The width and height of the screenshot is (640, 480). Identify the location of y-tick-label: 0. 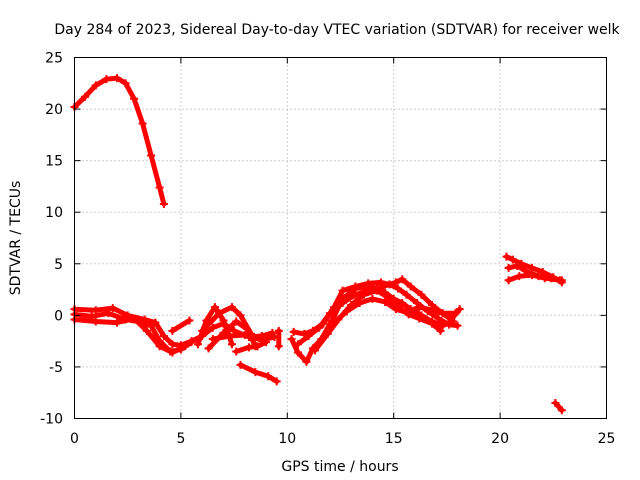
(58, 316).